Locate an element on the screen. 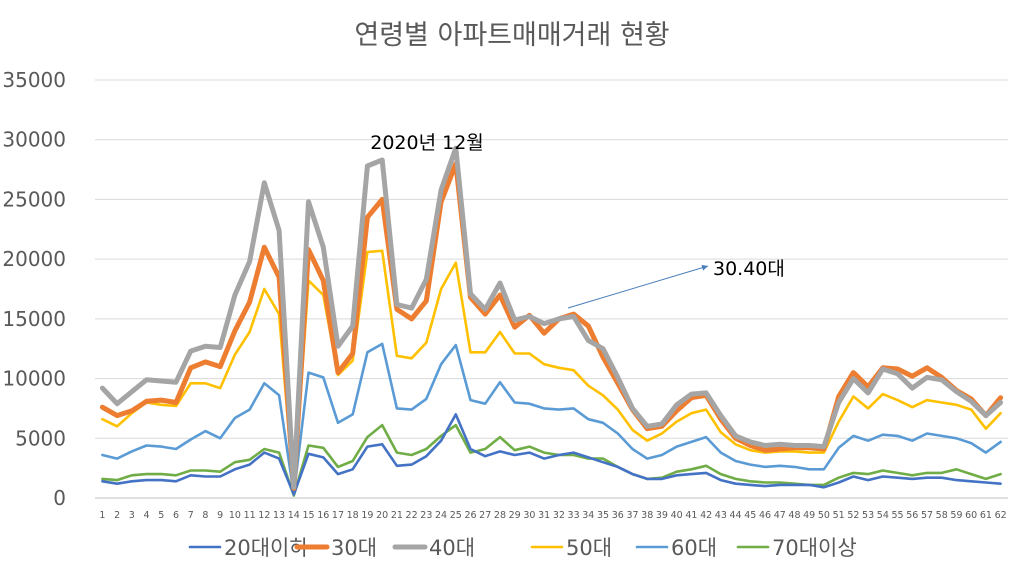 The image size is (1024, 578). x-tick-label: 20 is located at coordinates (382, 515).